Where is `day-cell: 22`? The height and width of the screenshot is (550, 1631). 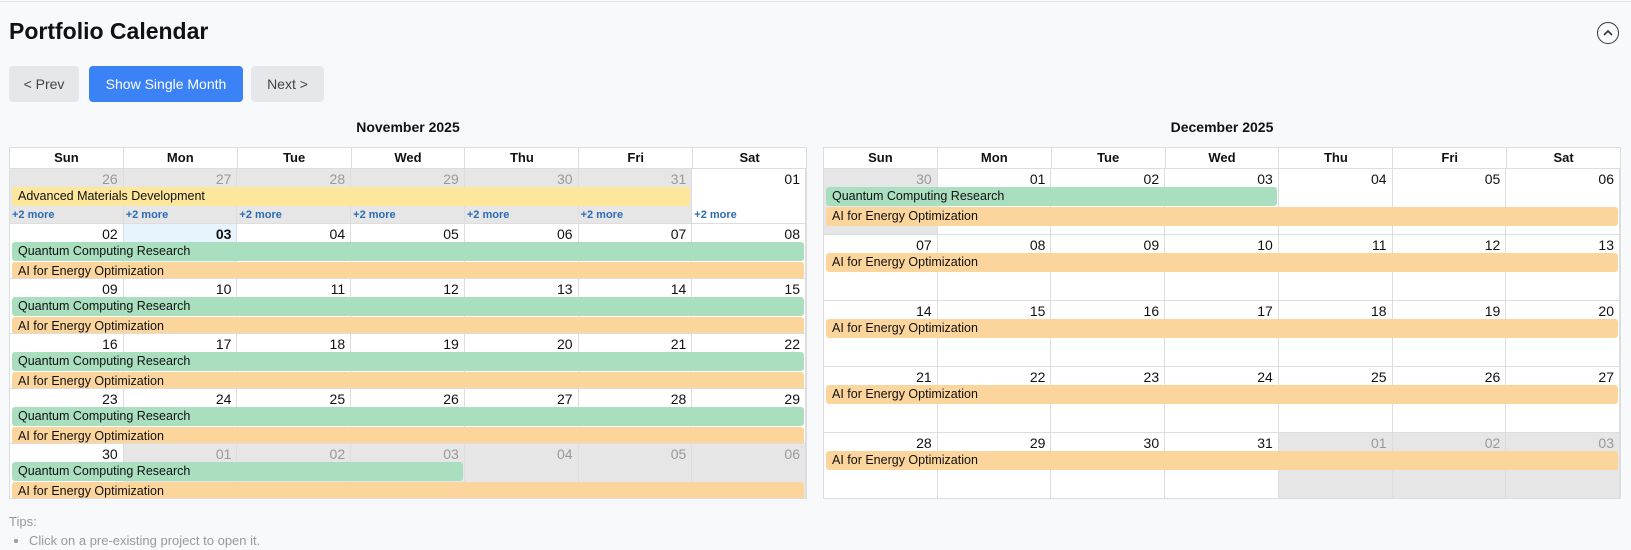 day-cell: 22 is located at coordinates (749, 361).